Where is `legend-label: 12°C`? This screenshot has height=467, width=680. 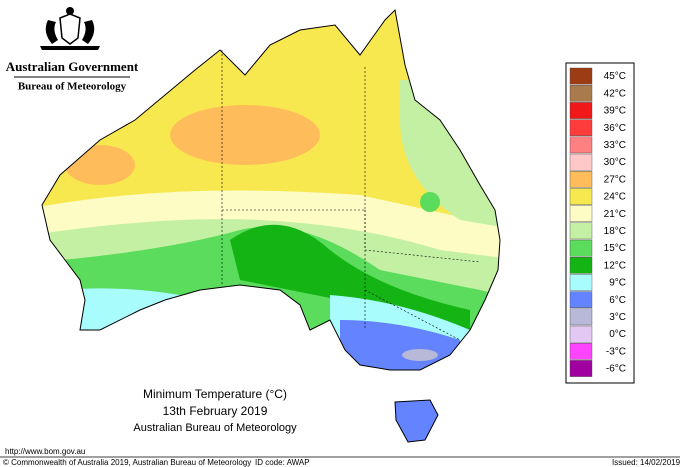 legend-label: 12°C is located at coordinates (615, 265).